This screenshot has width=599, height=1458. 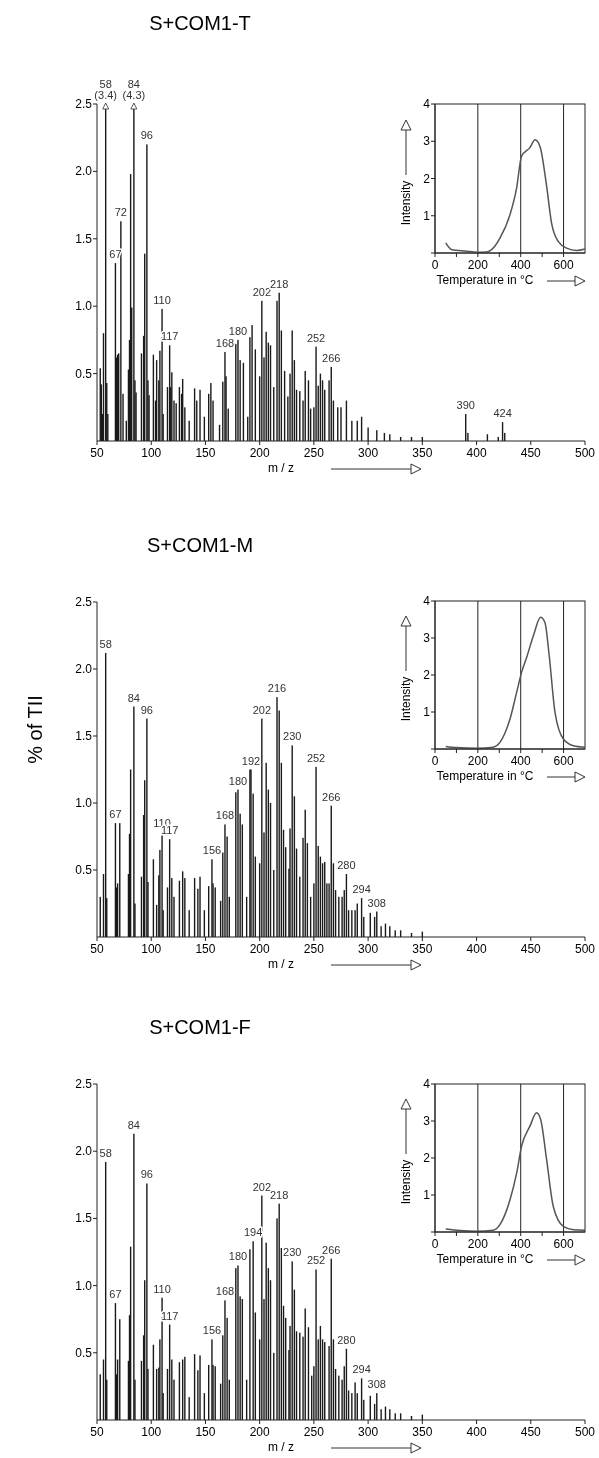 I want to click on annotation: 58, so click(x=105, y=643).